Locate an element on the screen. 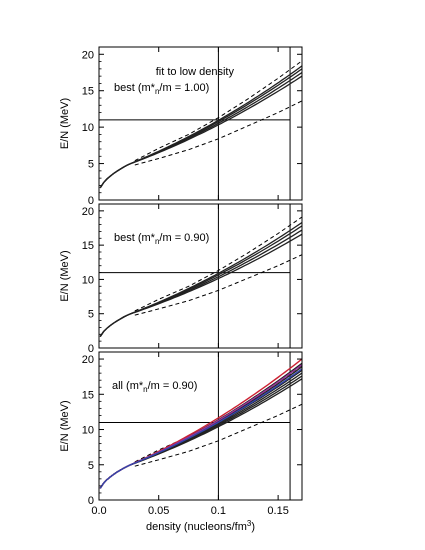 Image resolution: width=425 pixels, height=550 pixels. x-tick-label: 0.0 is located at coordinates (98, 511).